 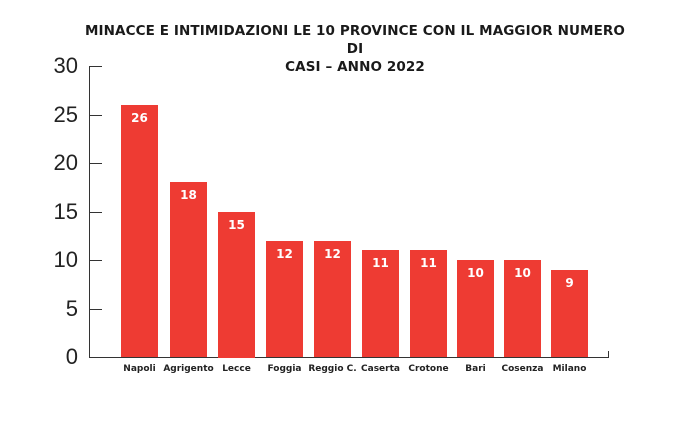 What do you see at coordinates (608, 354) in the screenshot?
I see `x-axis-end-tick` at bounding box center [608, 354].